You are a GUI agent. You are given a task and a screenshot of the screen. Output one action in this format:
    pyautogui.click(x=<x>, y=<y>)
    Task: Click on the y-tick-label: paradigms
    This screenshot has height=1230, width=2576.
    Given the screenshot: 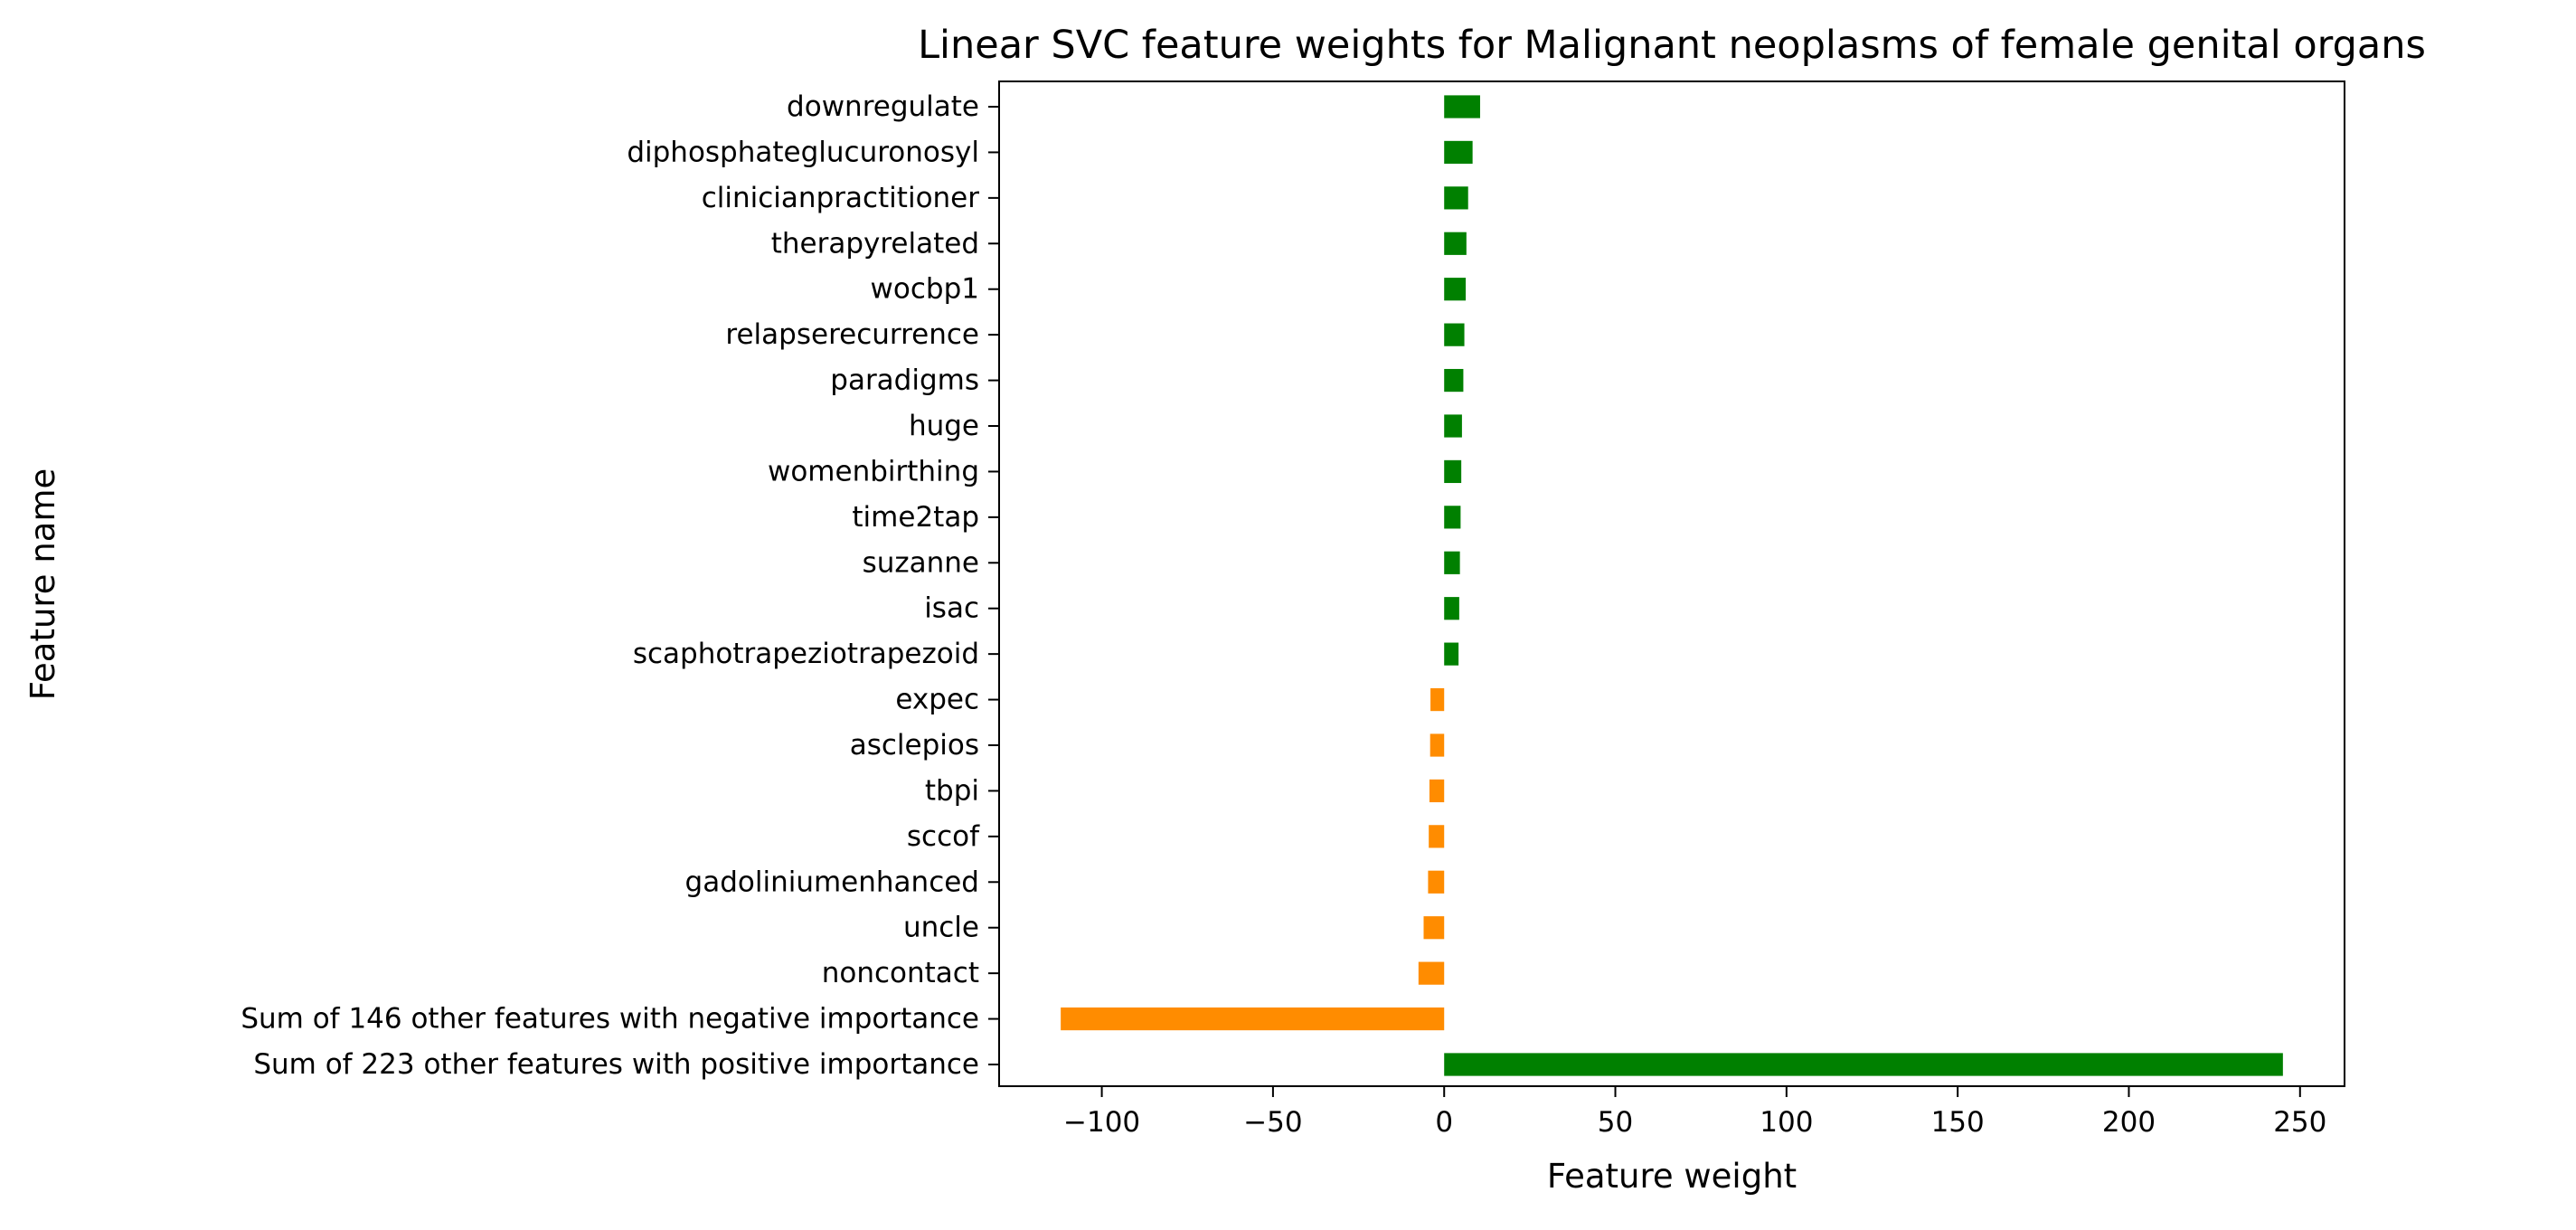 What is the action you would take?
    pyautogui.click(x=904, y=381)
    